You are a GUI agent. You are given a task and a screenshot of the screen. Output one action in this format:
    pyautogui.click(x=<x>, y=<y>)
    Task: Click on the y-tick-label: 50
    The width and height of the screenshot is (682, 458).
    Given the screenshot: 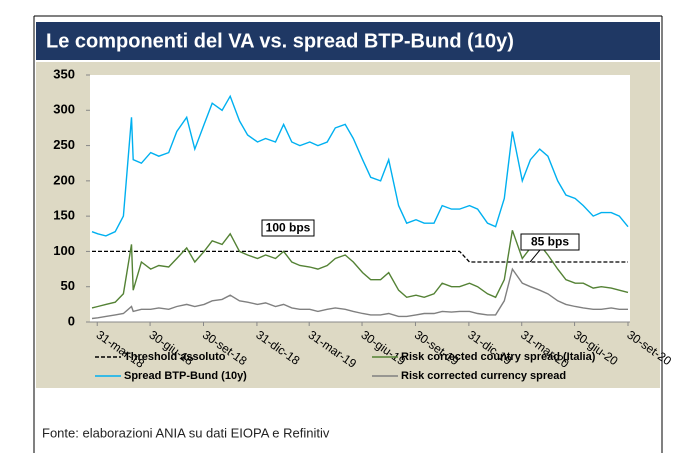 What is the action you would take?
    pyautogui.click(x=68, y=285)
    